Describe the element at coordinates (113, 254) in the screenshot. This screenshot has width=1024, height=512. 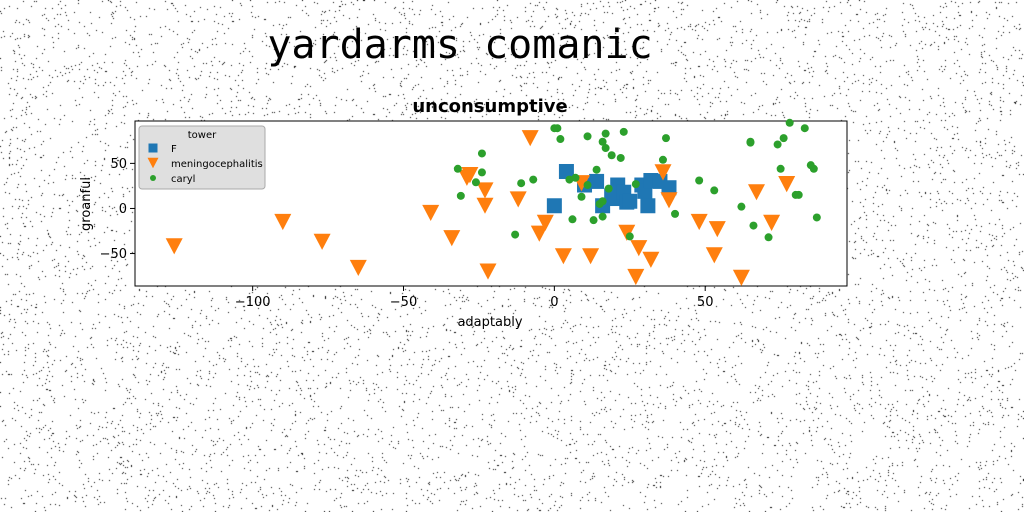
I see `y-tick-label: −50` at that location.